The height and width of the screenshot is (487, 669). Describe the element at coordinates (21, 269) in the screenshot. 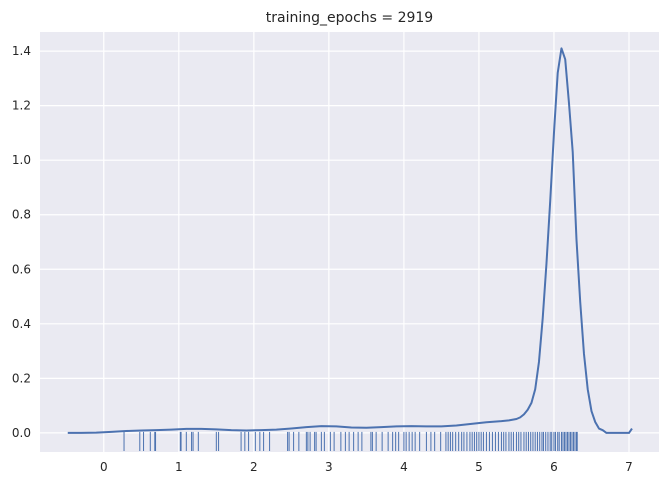

I see `y-tick-label: 0.6` at that location.